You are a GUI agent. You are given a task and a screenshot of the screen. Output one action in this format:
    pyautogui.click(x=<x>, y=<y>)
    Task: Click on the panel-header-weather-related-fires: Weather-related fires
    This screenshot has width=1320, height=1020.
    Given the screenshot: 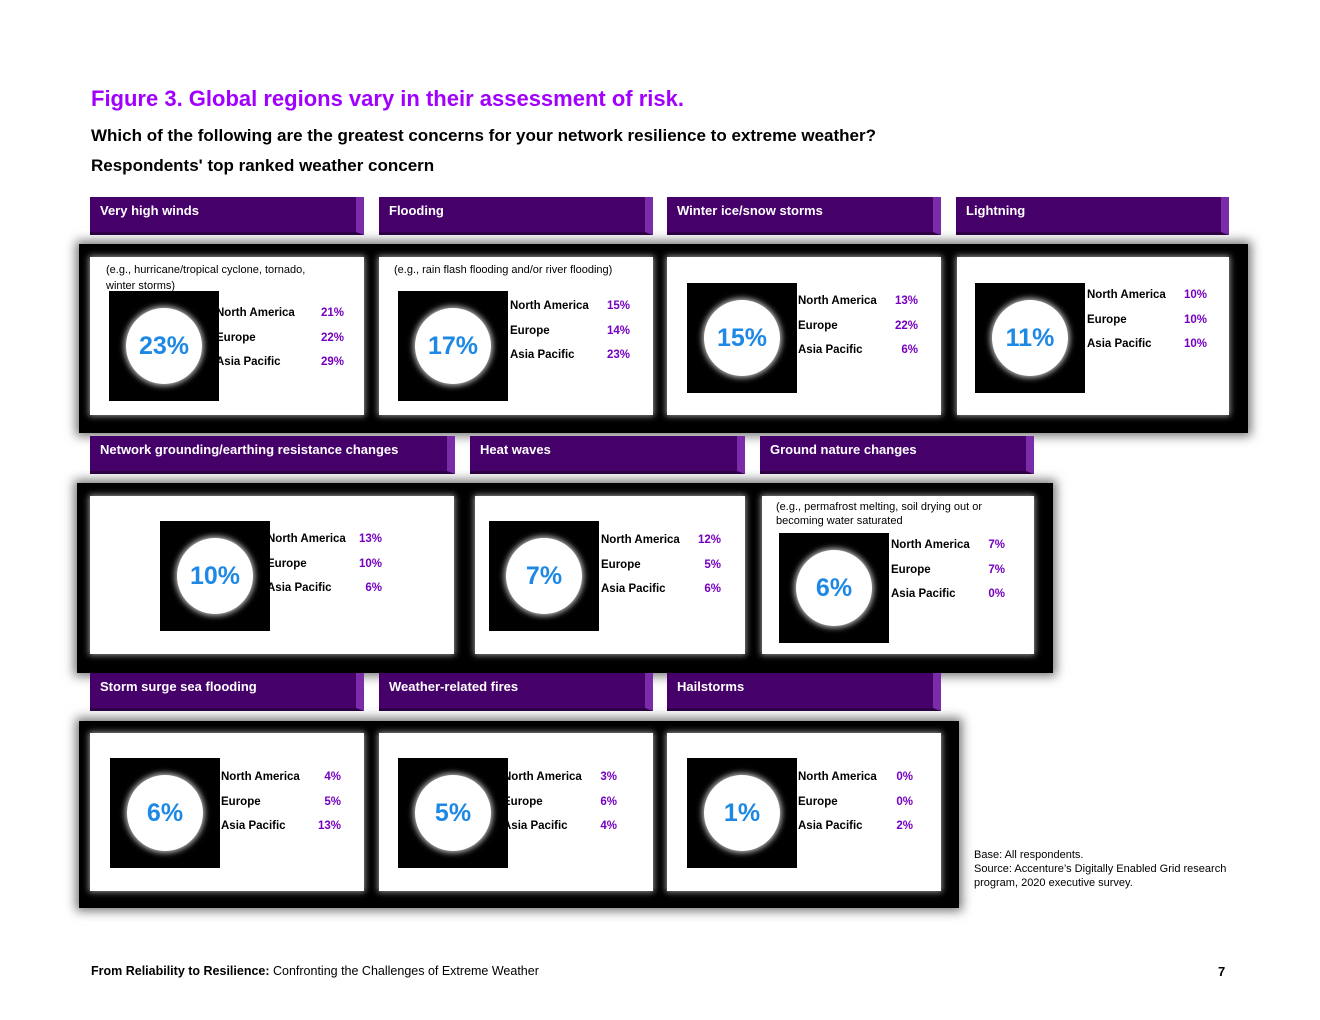 What is the action you would take?
    pyautogui.click(x=516, y=692)
    